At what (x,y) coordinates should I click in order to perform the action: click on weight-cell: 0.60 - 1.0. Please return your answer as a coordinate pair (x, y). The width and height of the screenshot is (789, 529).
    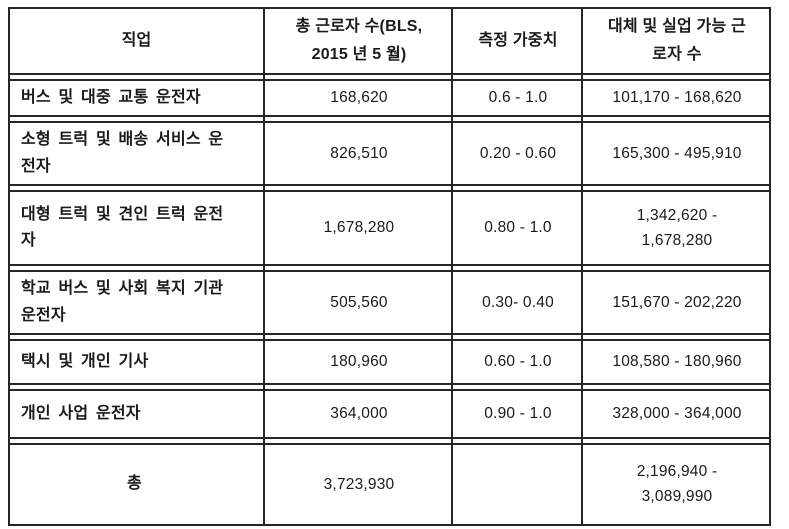
    Looking at the image, I should click on (518, 362).